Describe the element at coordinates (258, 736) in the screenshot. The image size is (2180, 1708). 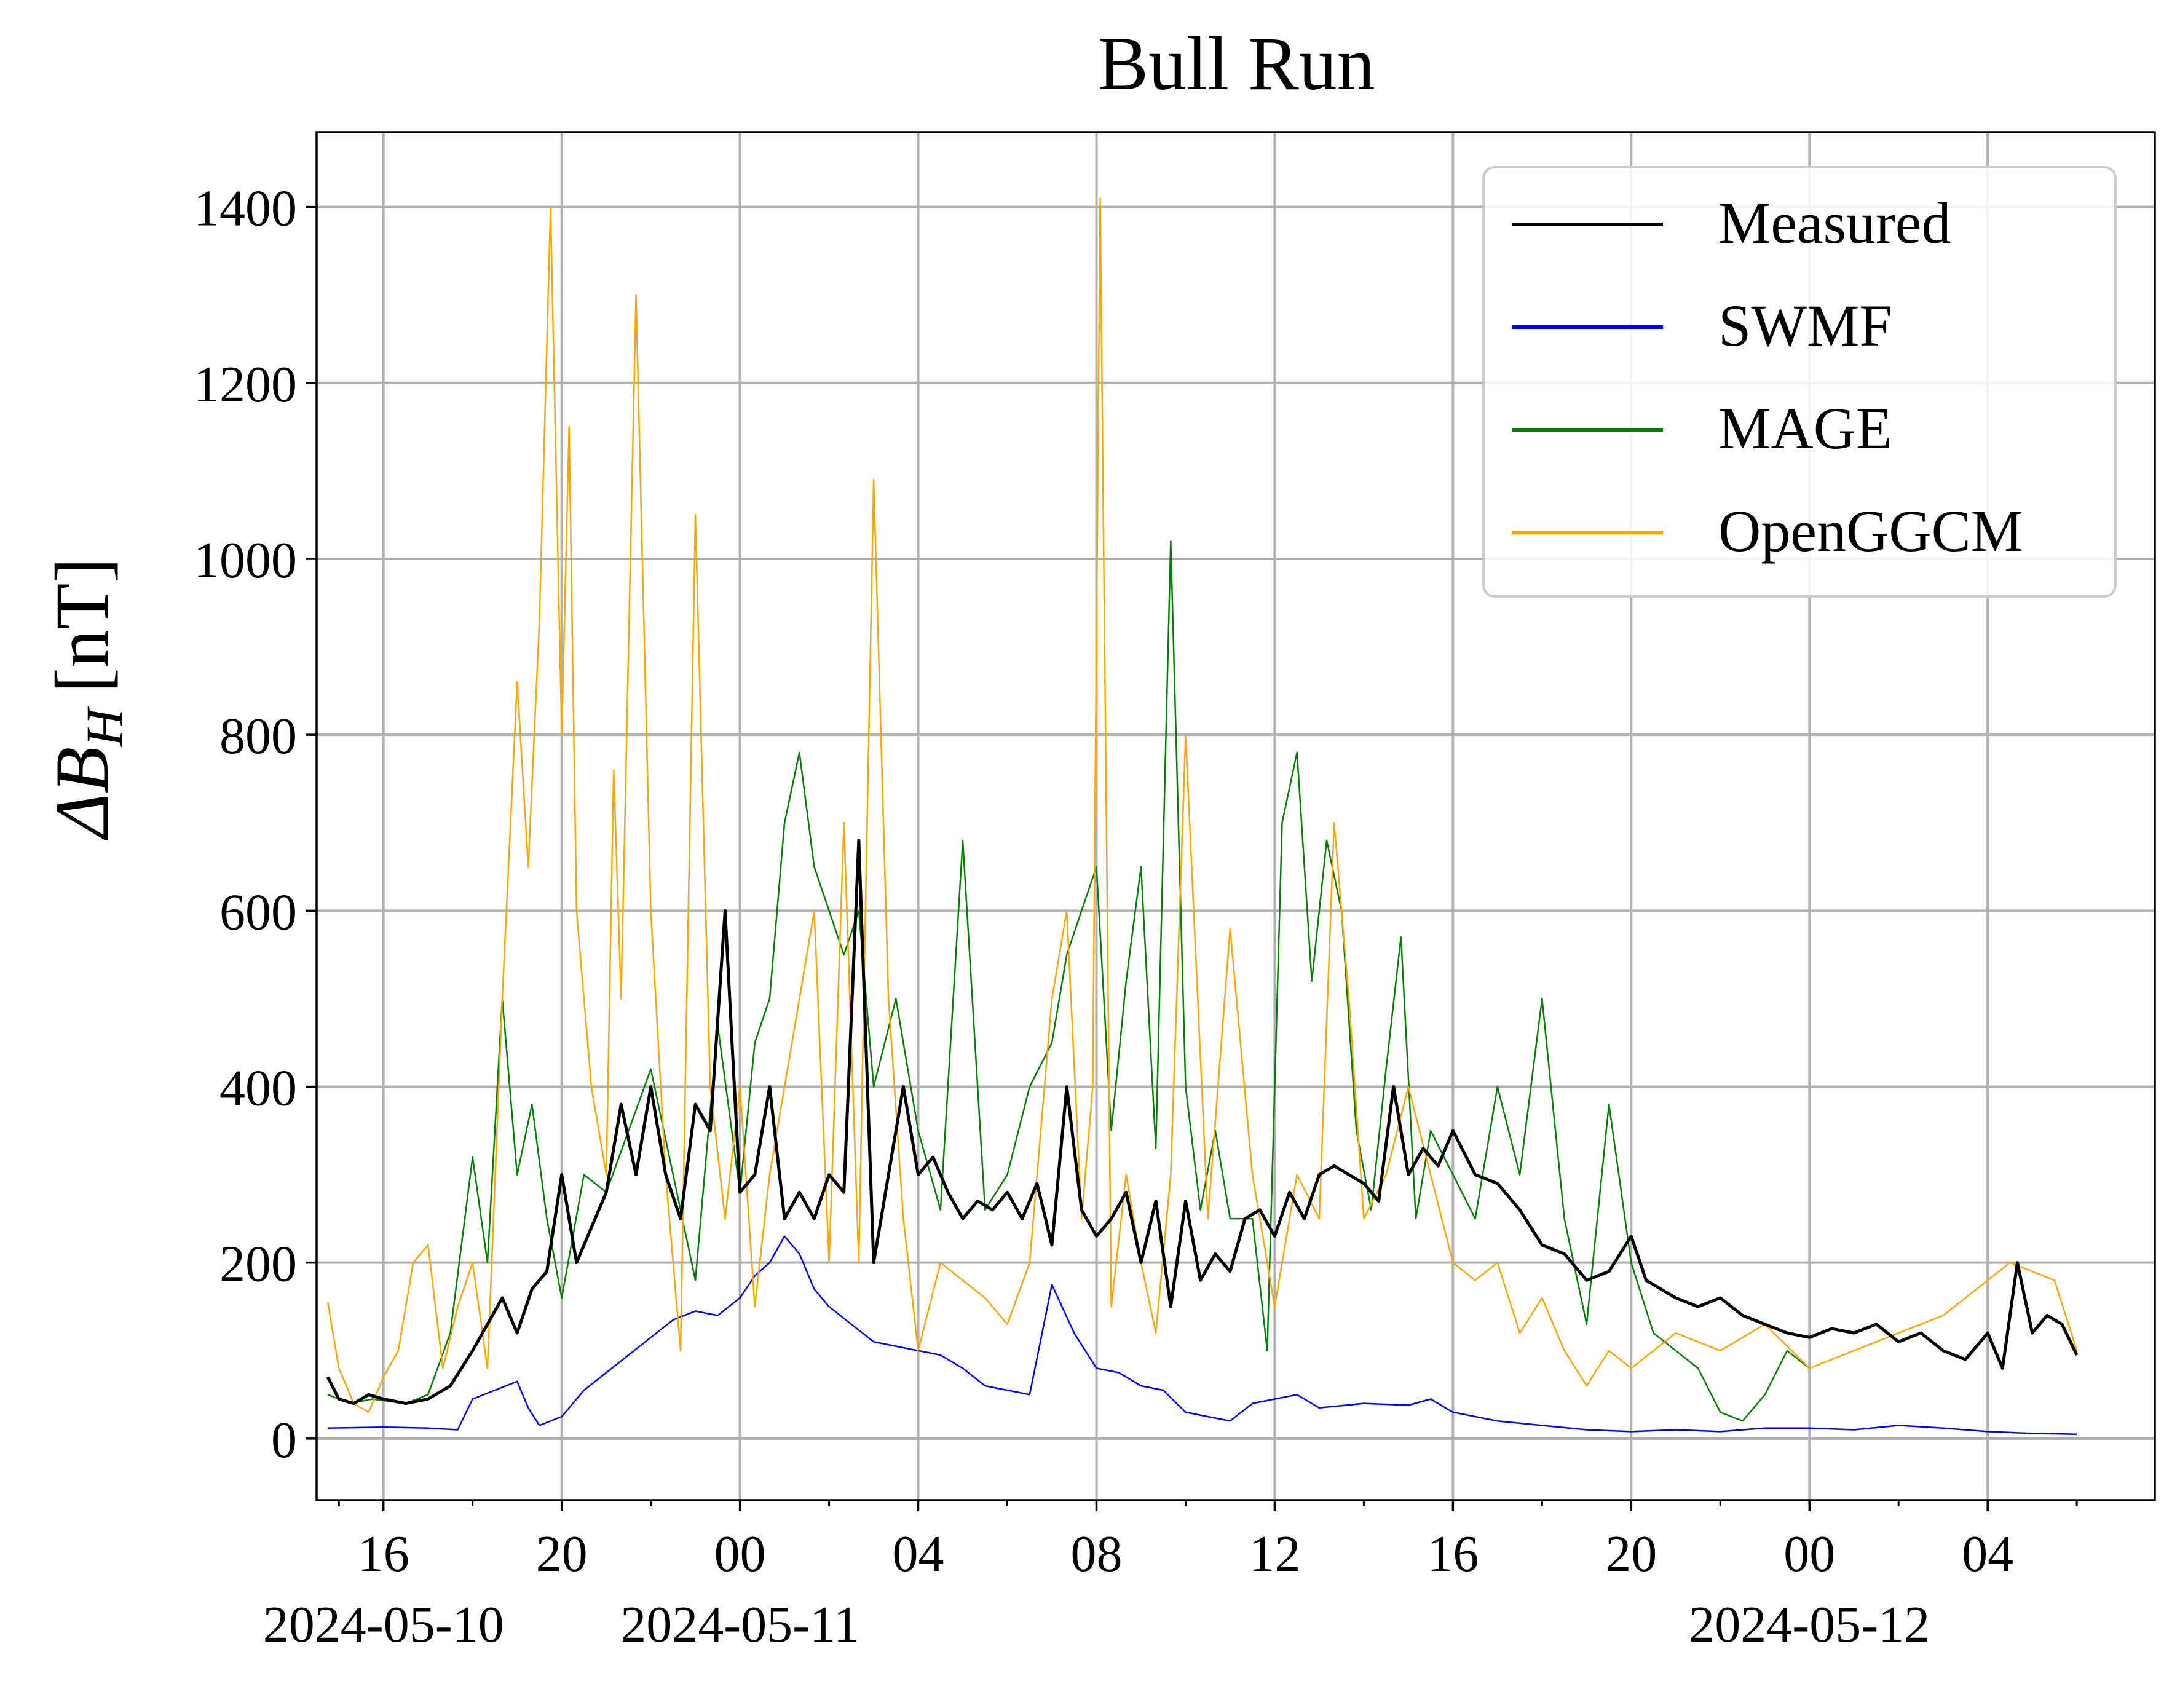
I see `y-tick-label: 800` at that location.